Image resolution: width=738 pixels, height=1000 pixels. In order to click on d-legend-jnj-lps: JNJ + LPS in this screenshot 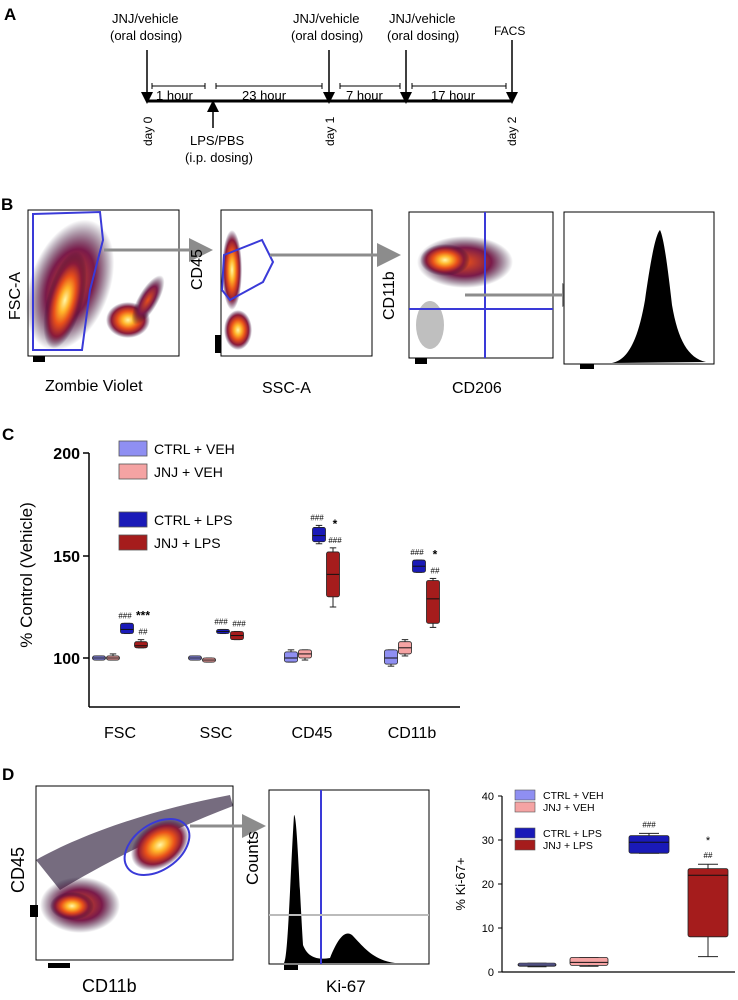, I will do `click(568, 846)`.